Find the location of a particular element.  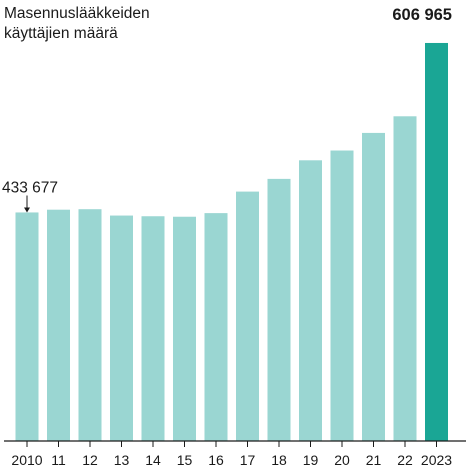

x-tick-label-2010: 2010 is located at coordinates (26, 460).